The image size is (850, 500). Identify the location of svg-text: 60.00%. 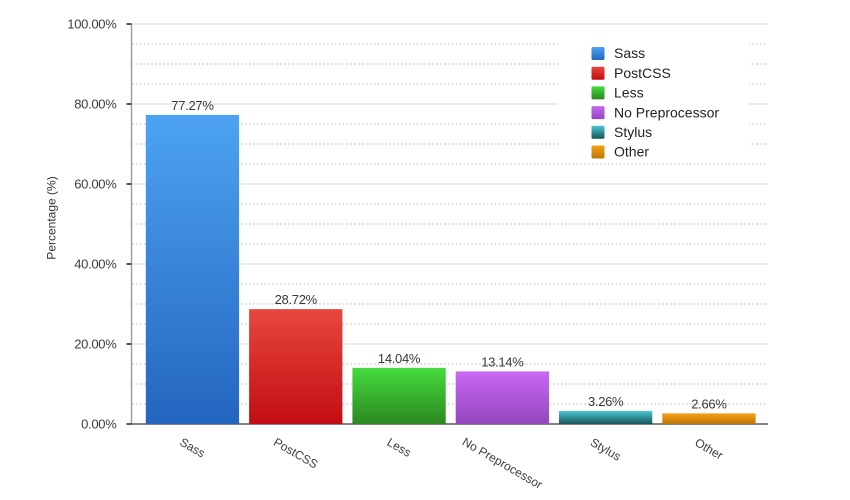
(95, 184).